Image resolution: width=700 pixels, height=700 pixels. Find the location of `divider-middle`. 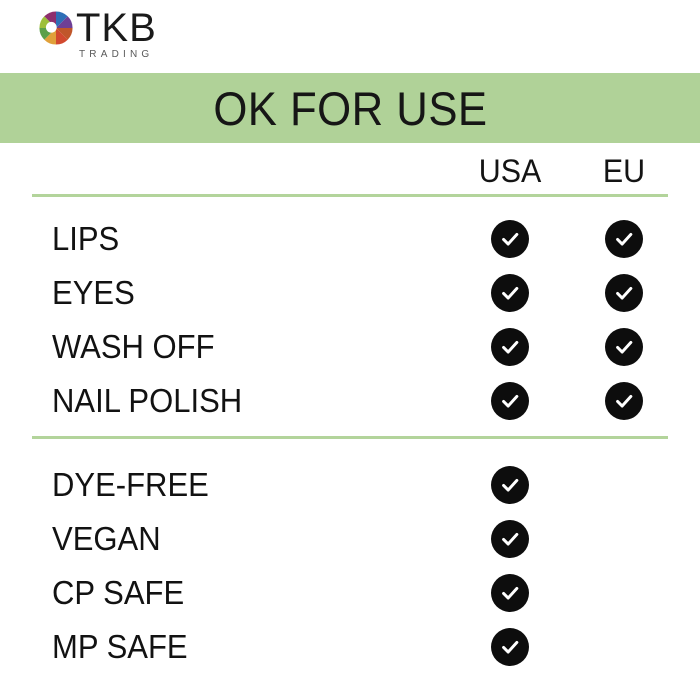

divider-middle is located at coordinates (350, 437).